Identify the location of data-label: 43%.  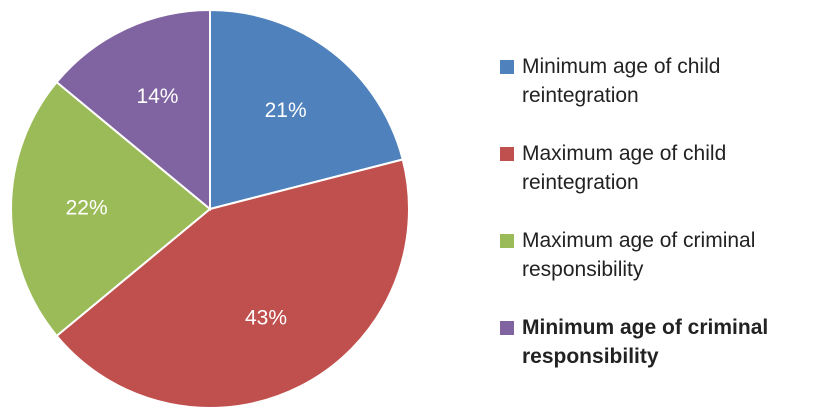
(266, 317).